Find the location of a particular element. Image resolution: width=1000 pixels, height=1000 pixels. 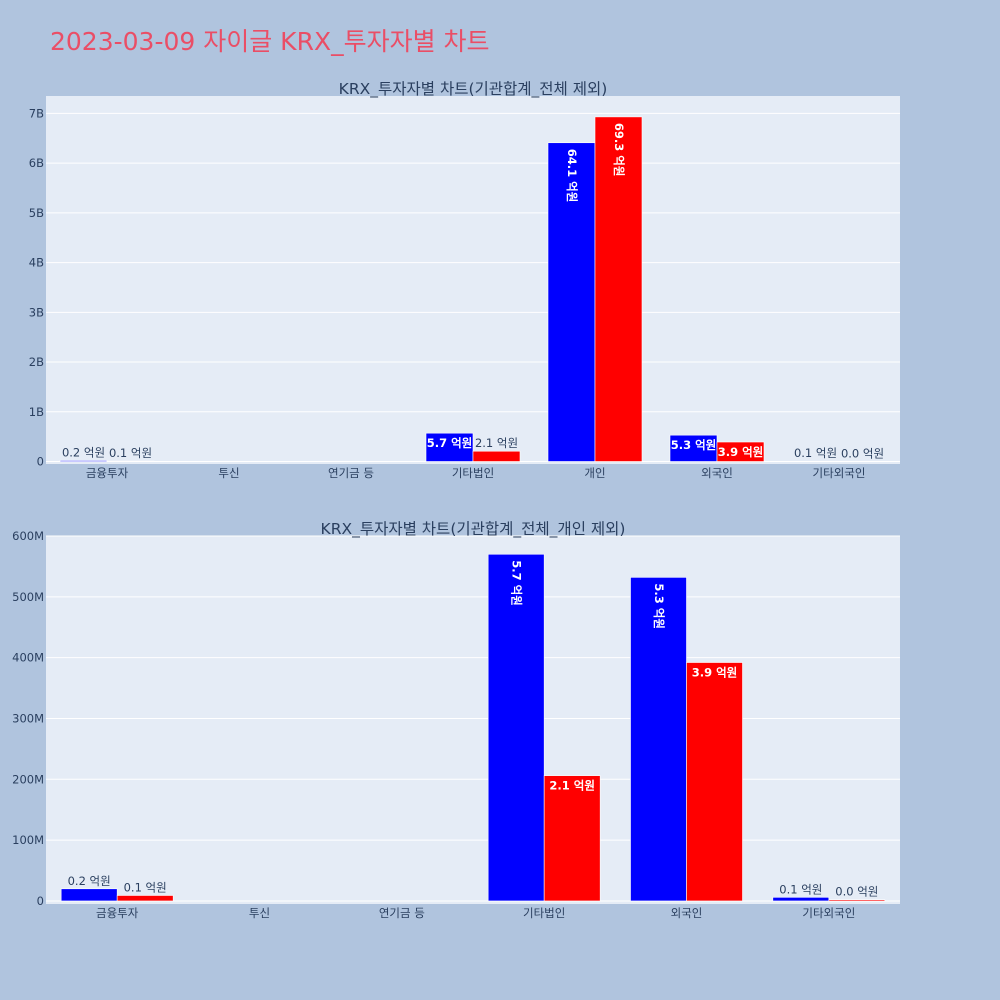

x-tick-label: 개인 is located at coordinates (594, 473).